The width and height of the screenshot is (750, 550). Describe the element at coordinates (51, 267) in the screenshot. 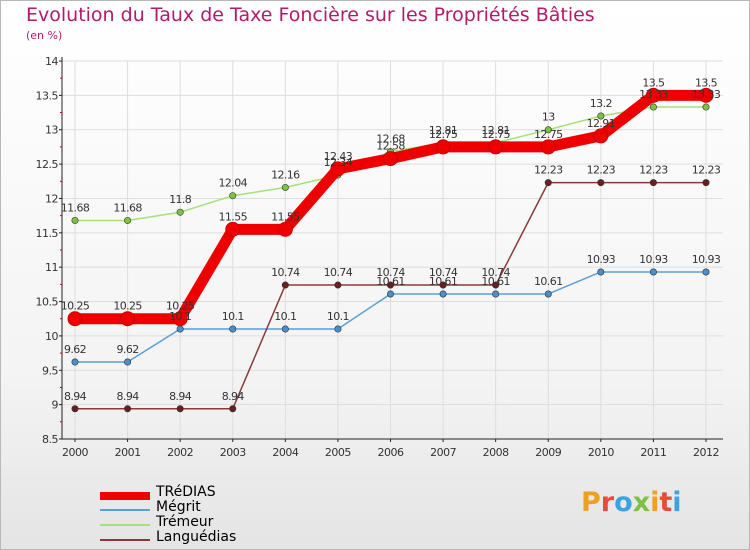

I see `y-tick-label: 11` at that location.